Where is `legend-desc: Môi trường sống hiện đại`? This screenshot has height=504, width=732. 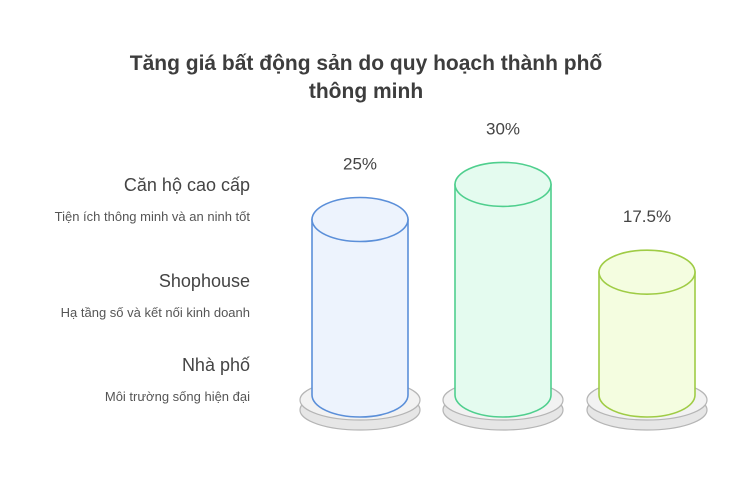 legend-desc: Môi trường sống hiện đại is located at coordinates (177, 396).